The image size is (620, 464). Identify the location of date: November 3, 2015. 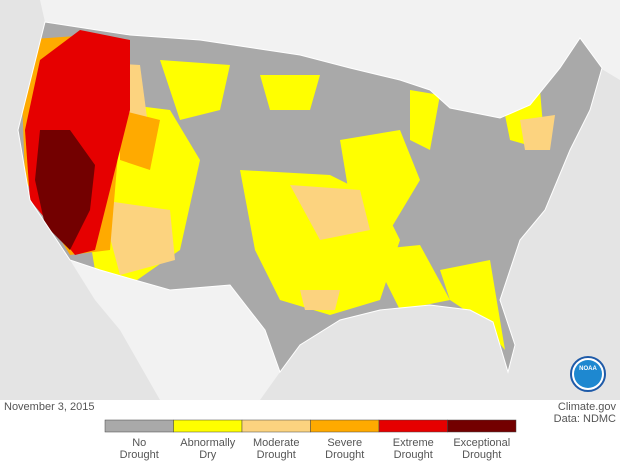
(49, 407).